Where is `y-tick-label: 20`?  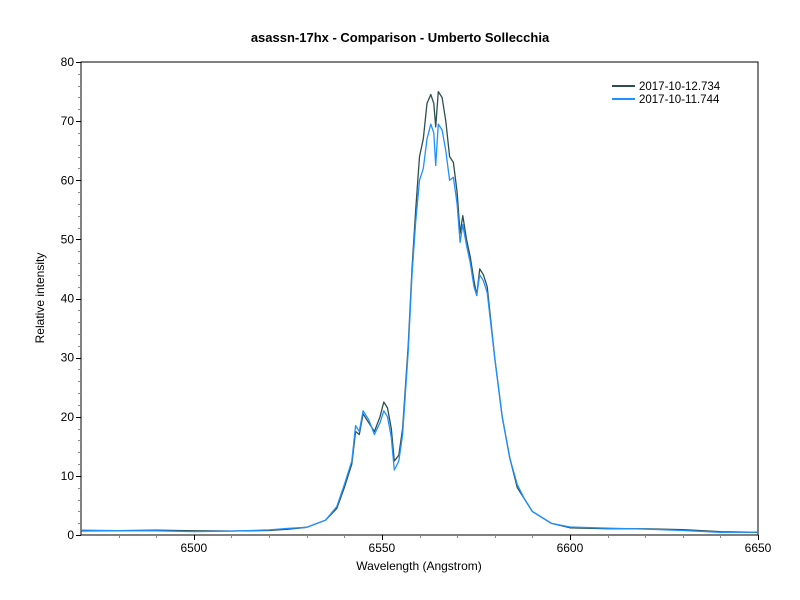
y-tick-label: 20 is located at coordinates (68, 417).